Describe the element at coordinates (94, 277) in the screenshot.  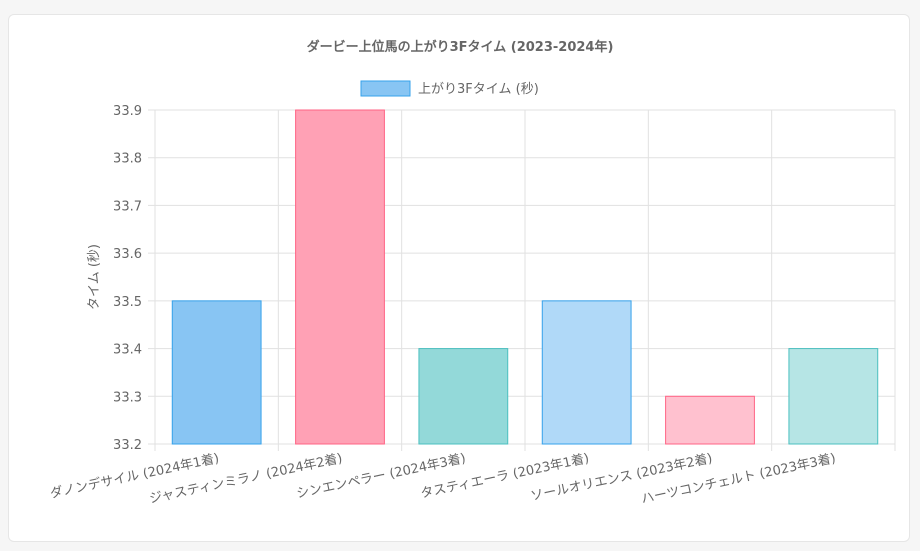
I see `y-axis-title: タイム (秒)` at that location.